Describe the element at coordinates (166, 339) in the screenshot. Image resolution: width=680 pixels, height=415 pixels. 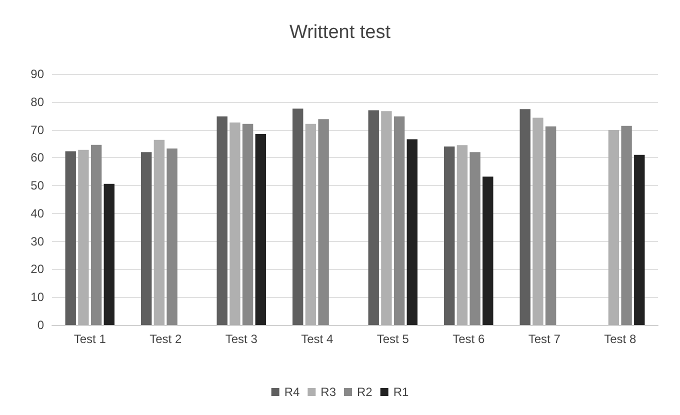
I see `x-tick-label: Test 2` at that location.